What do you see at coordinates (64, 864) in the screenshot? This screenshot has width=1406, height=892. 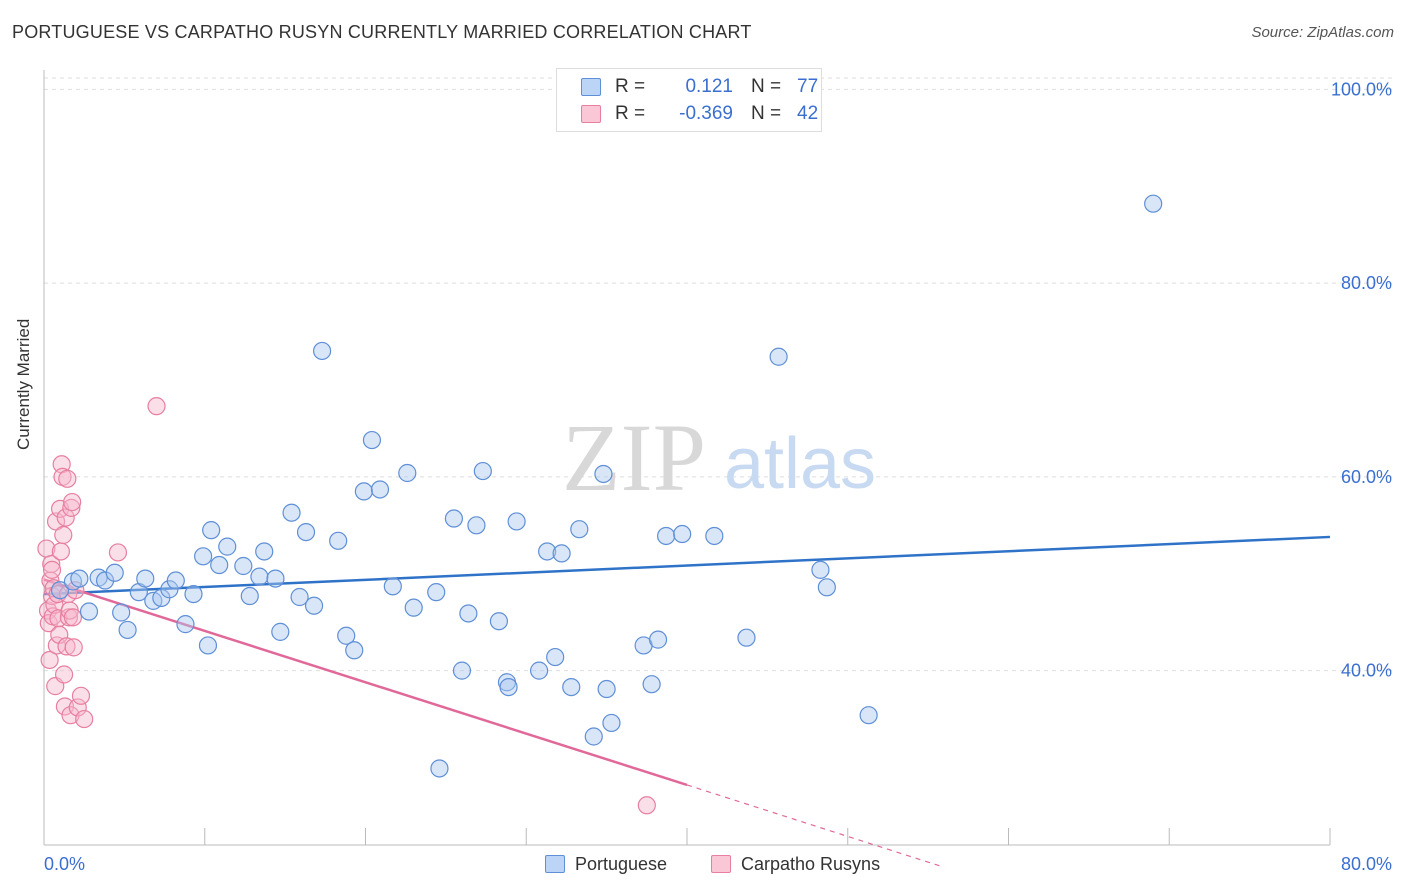 I see `x-tick-label-min: 0.0%` at bounding box center [64, 864].